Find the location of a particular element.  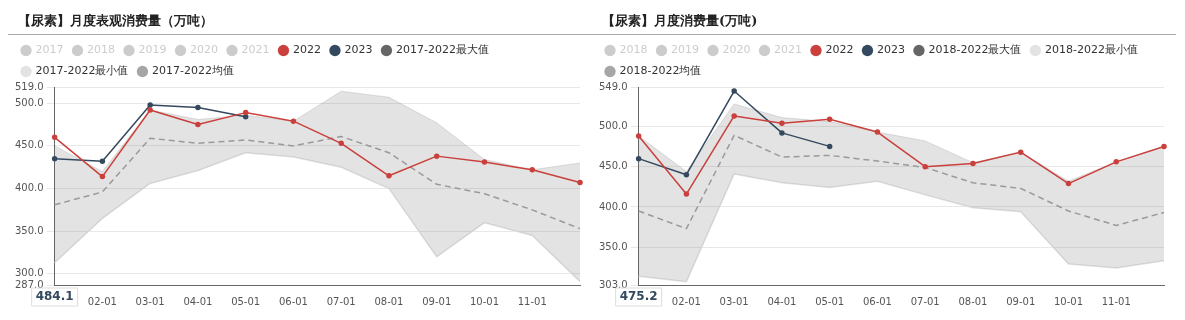

y-tick-label: 300.0 is located at coordinates (29, 273).